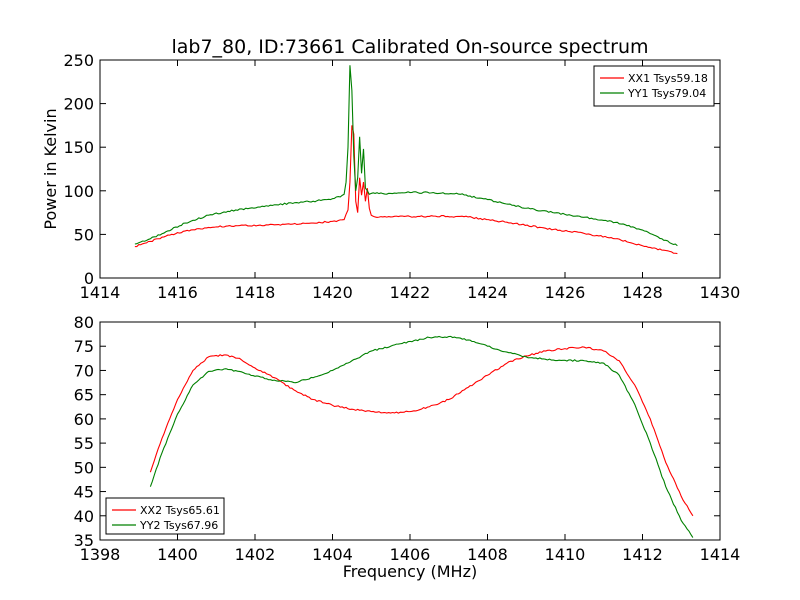 The width and height of the screenshot is (800, 600). Describe the element at coordinates (78, 60) in the screenshot. I see `y-tick-label: 250` at that location.